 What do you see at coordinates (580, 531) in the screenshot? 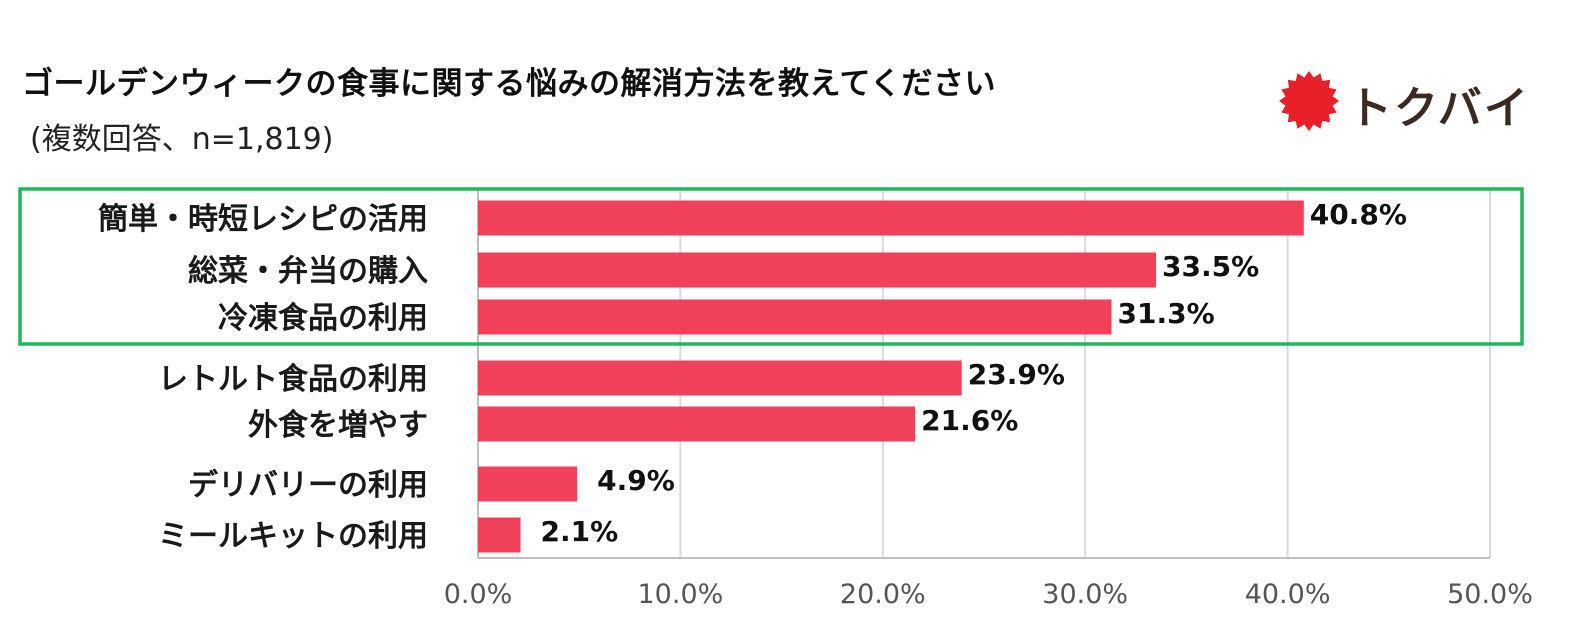
I see `value-label: 2.1%` at bounding box center [580, 531].